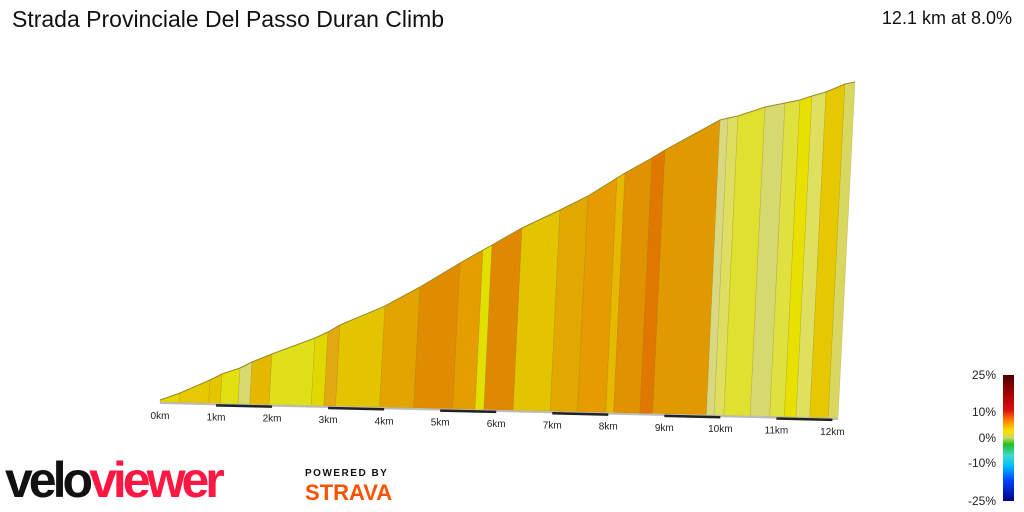 The image size is (1024, 512). I want to click on legend-label: 25%, so click(983, 375).